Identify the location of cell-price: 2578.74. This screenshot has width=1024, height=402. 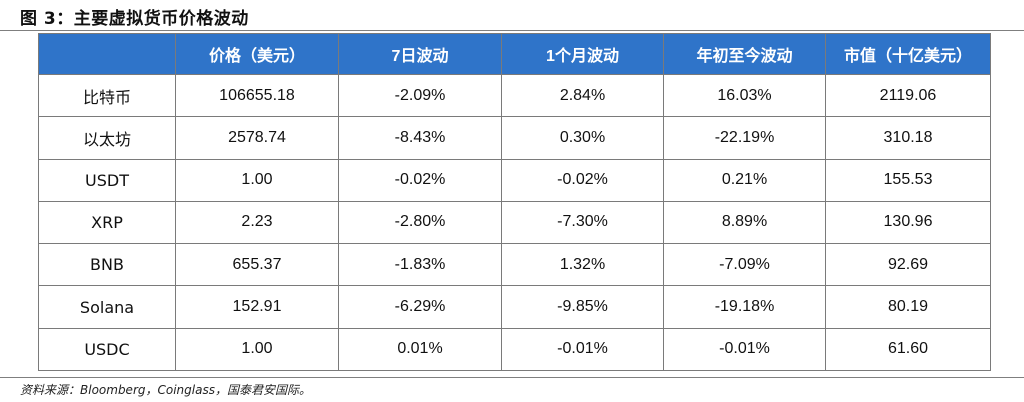
(257, 138).